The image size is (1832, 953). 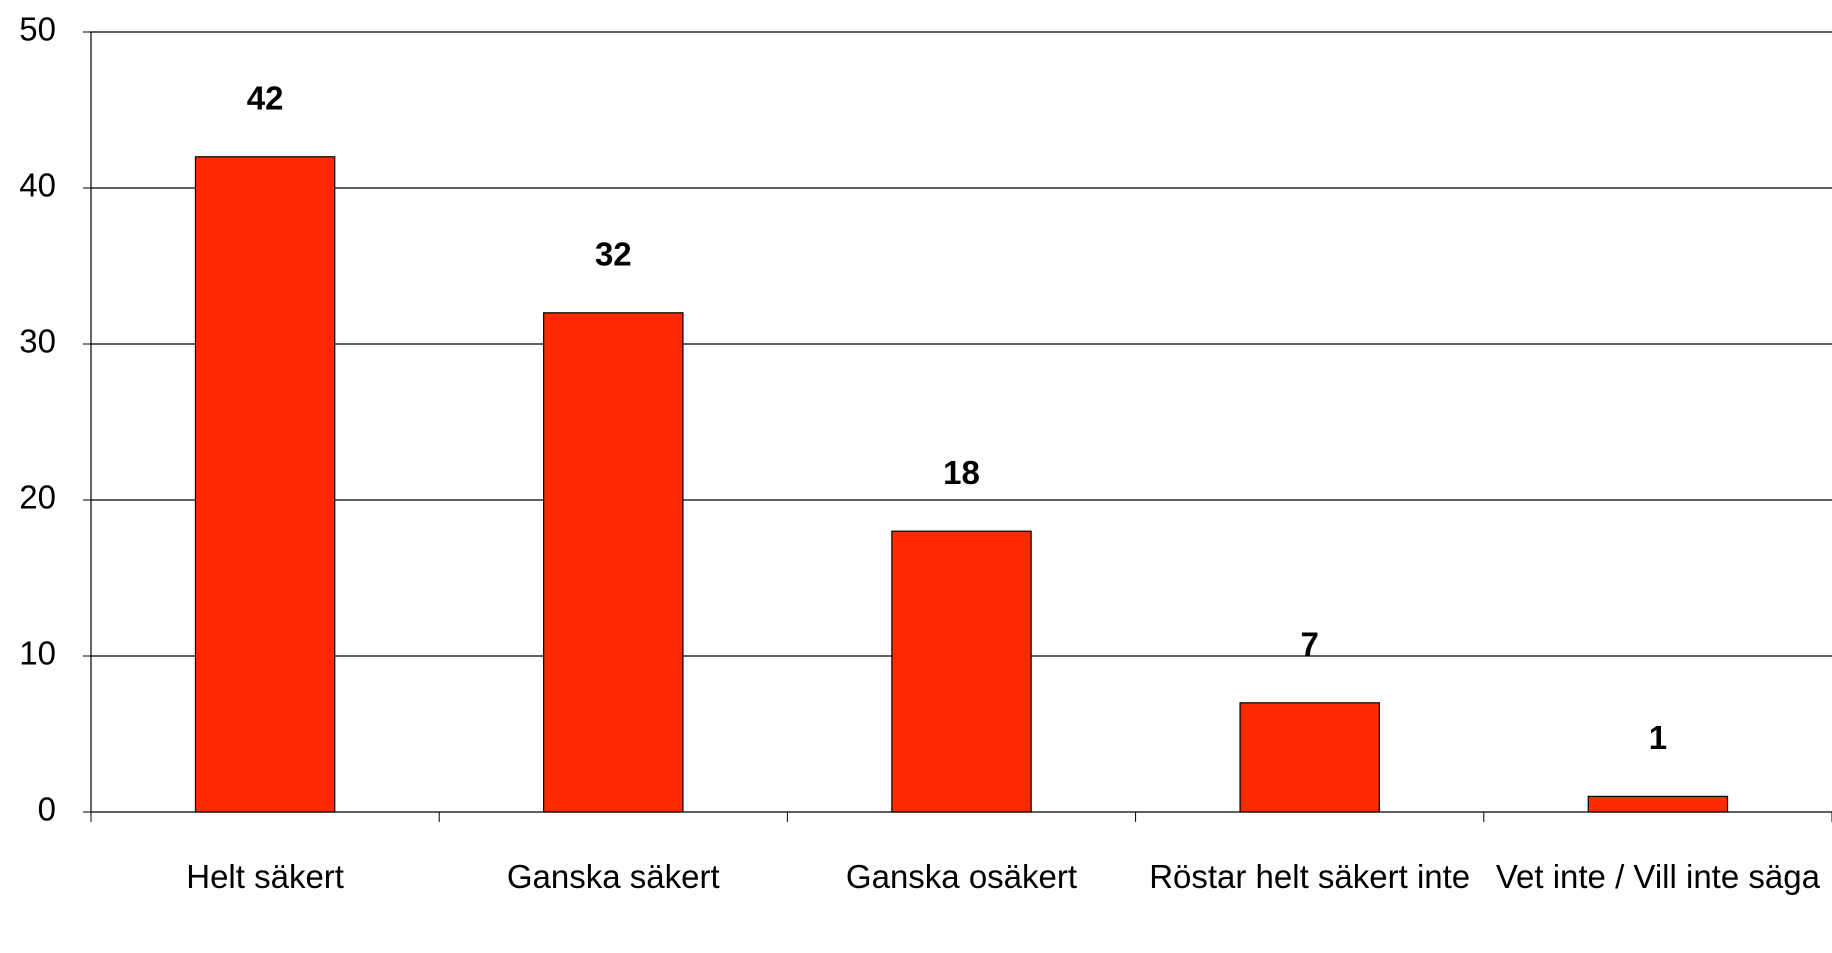 What do you see at coordinates (47, 809) in the screenshot?
I see `y-tick-label: 0` at bounding box center [47, 809].